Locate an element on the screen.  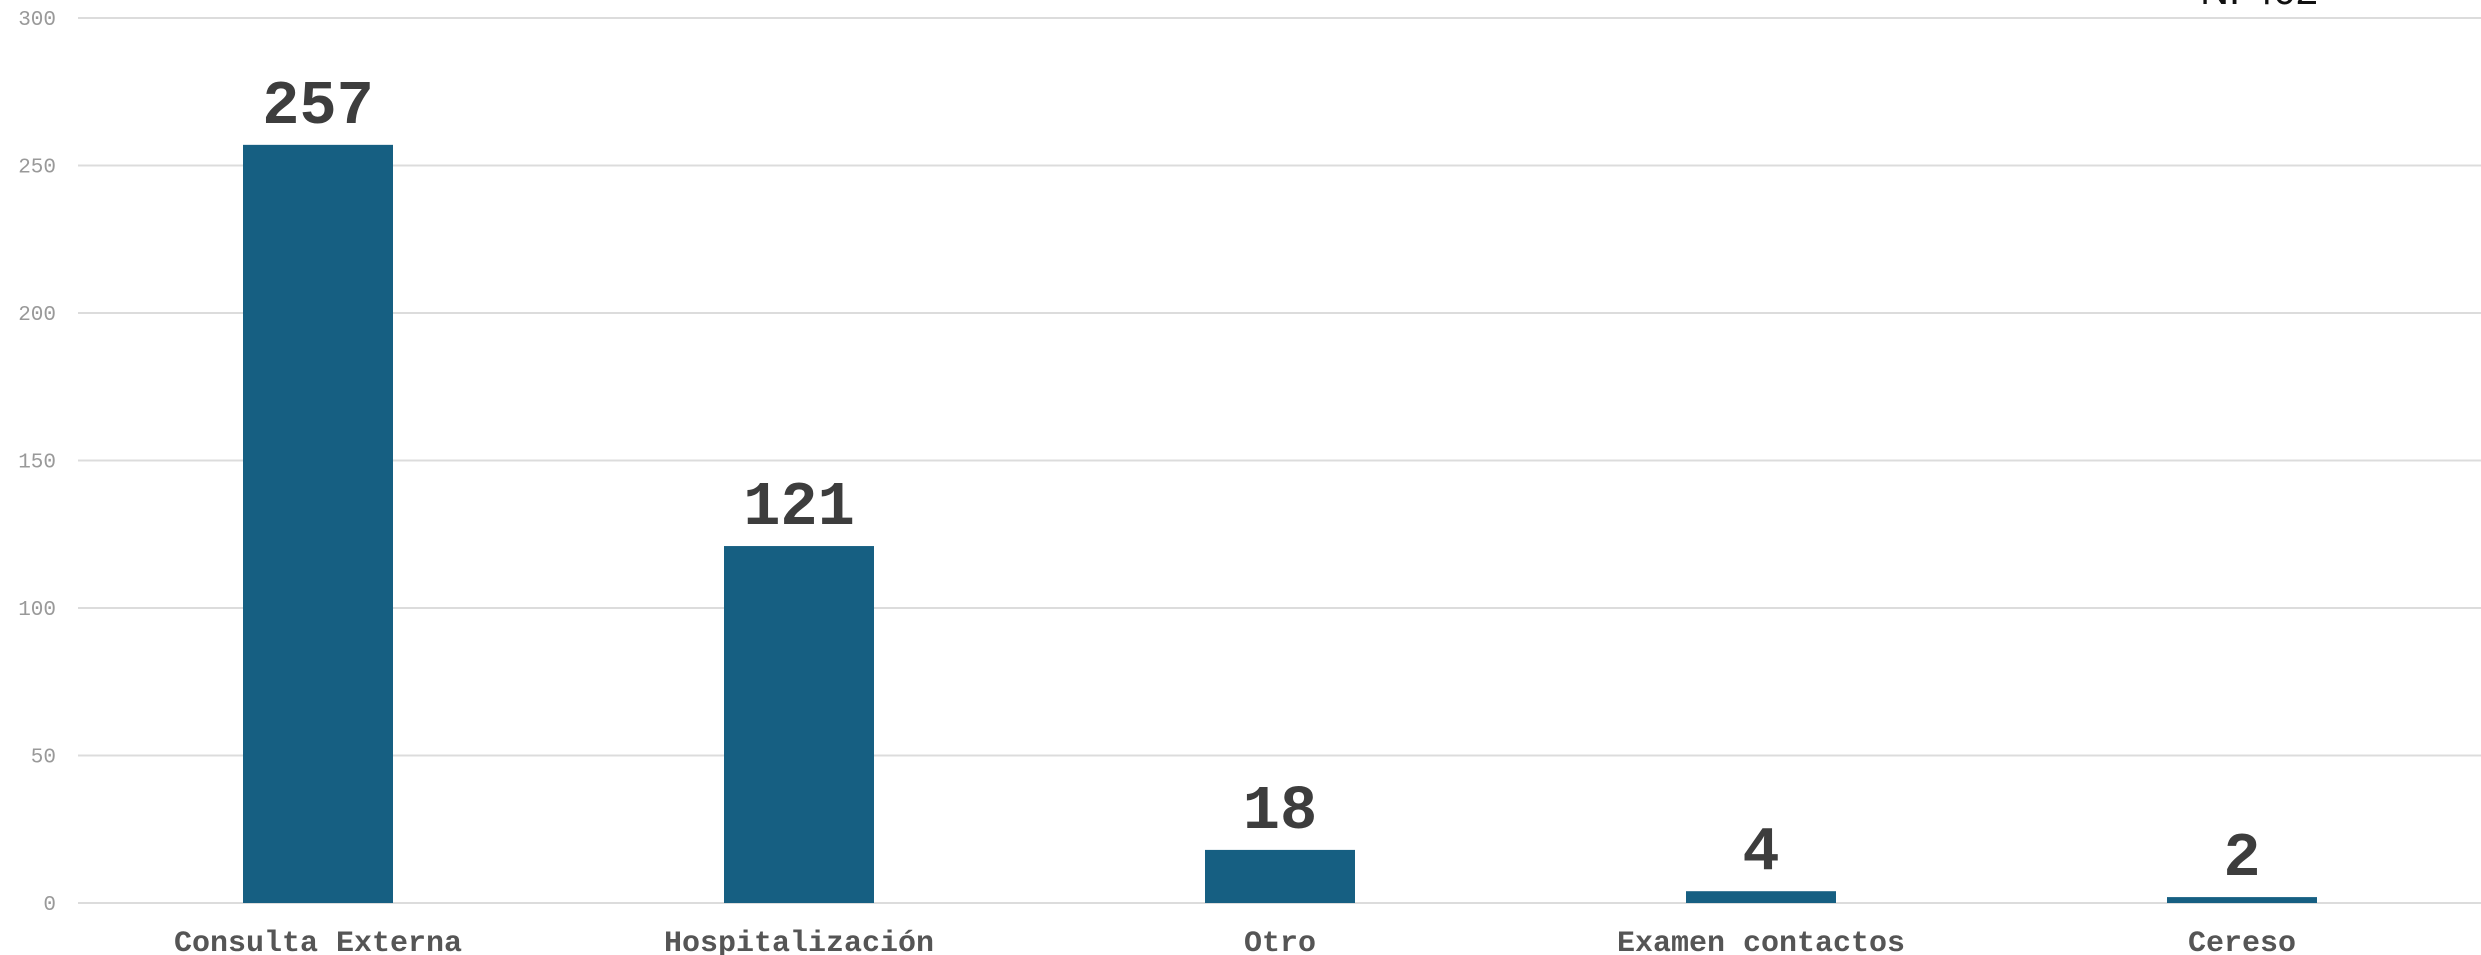
x-tick-label: Hospitalización is located at coordinates (799, 941).